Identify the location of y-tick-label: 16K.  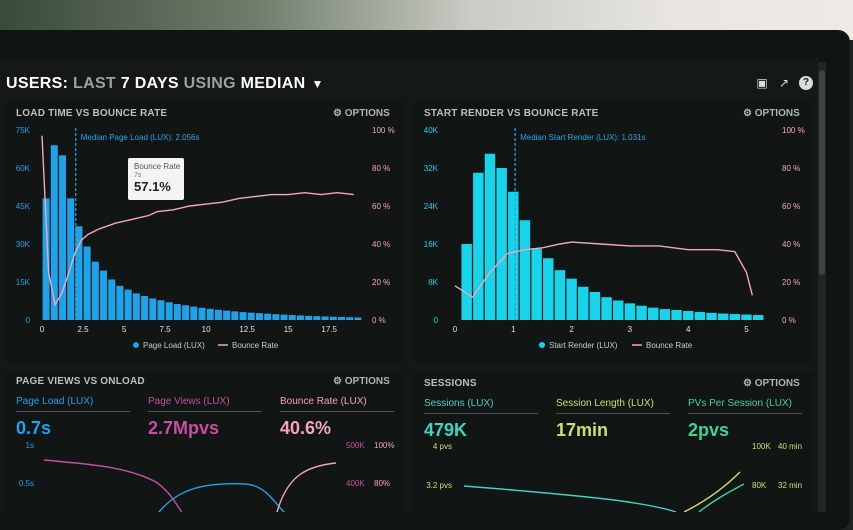
(431, 244).